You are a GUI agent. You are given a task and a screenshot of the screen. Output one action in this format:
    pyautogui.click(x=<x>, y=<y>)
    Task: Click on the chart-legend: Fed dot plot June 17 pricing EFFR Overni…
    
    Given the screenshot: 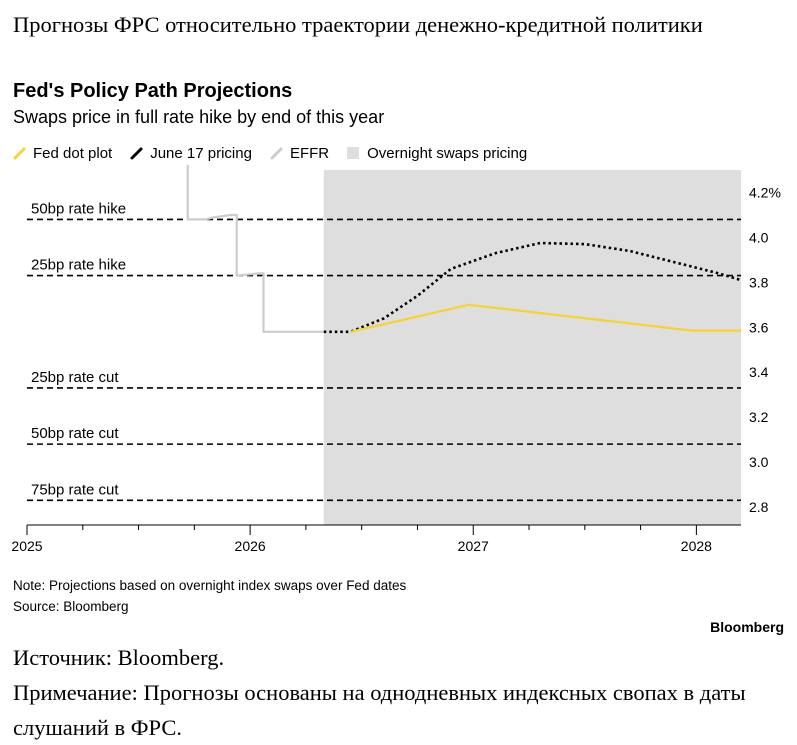 What is the action you would take?
    pyautogui.click(x=279, y=153)
    